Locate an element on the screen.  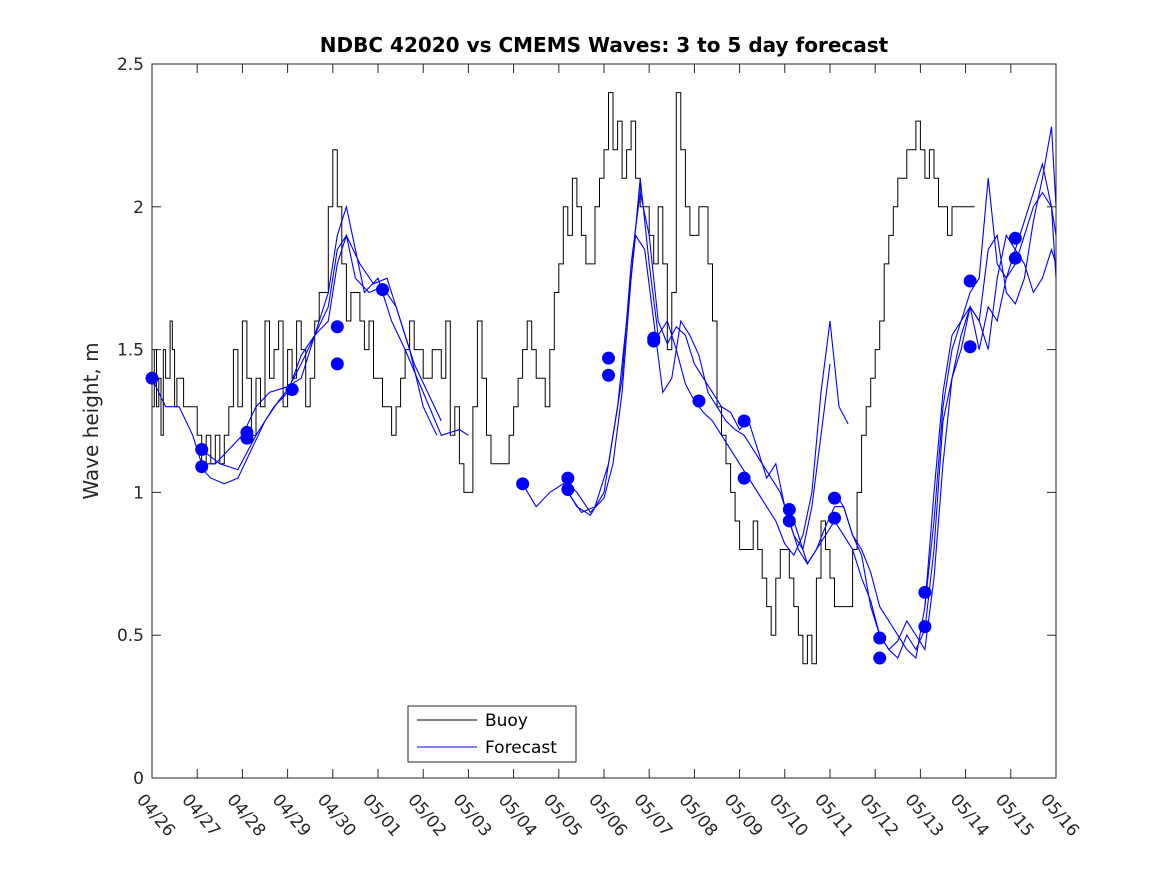
y-axis-label: Wave height, m is located at coordinates (91, 420).